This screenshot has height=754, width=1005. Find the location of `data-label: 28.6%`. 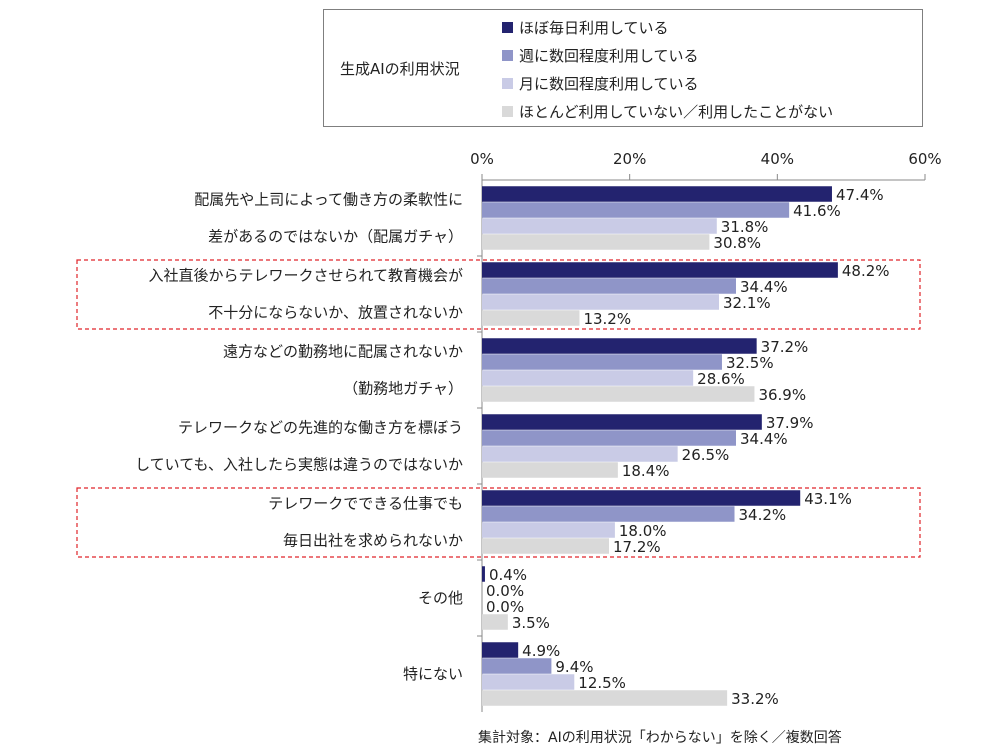

data-label: 28.6% is located at coordinates (721, 379).